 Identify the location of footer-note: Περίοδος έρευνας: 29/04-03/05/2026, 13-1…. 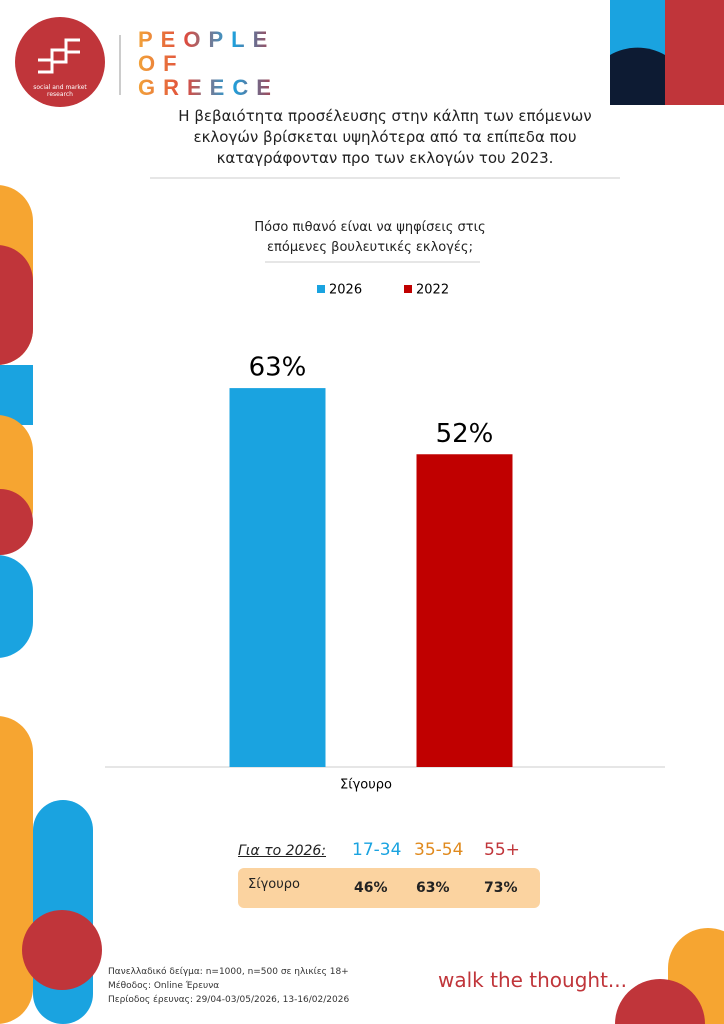
(229, 1000).